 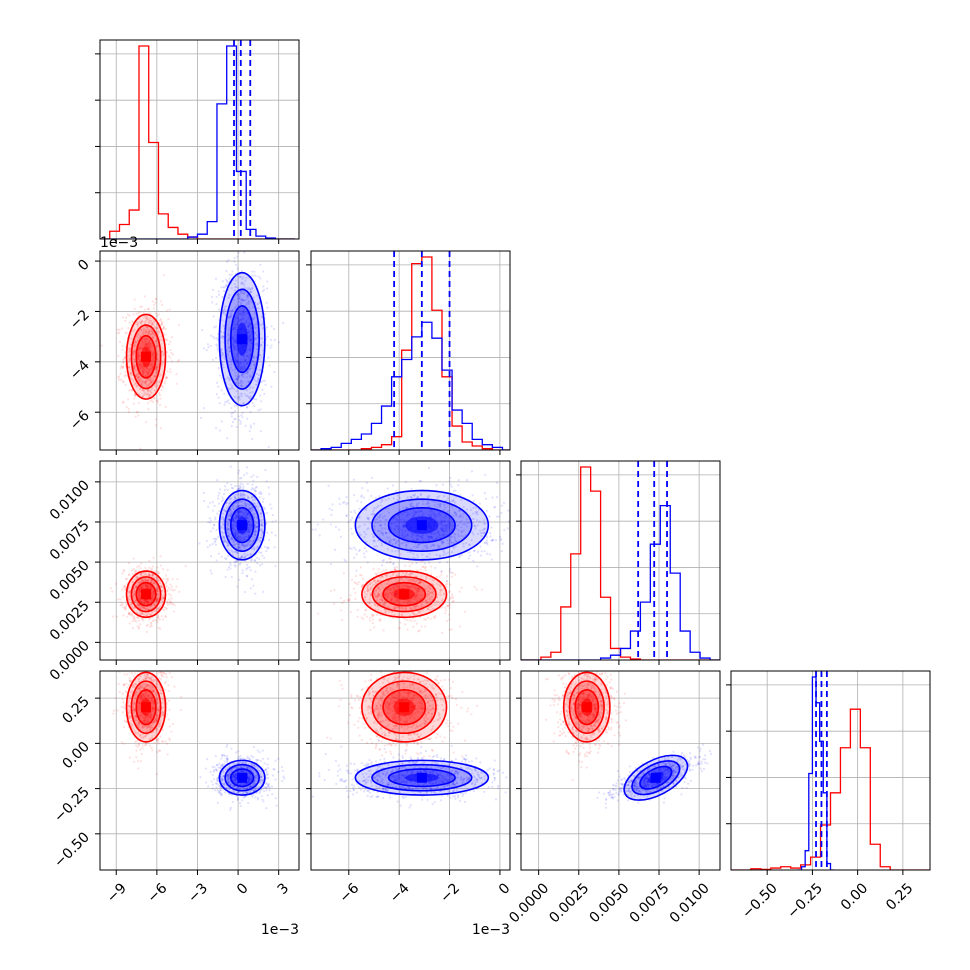 I want to click on y-offset-label: 1e−3, so click(x=119, y=243).